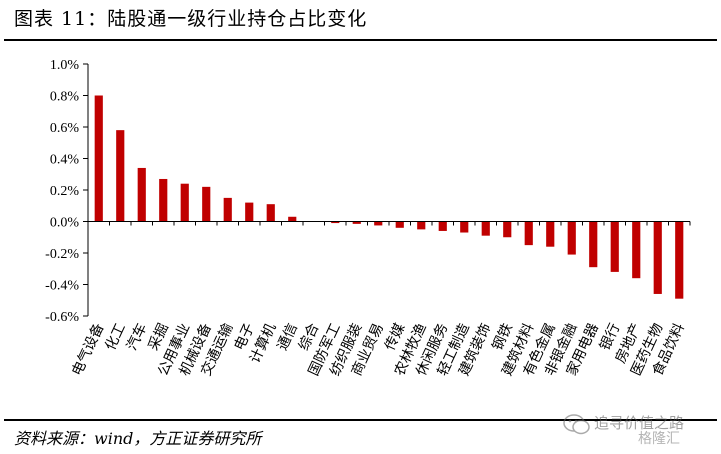  Describe the element at coordinates (191, 19) in the screenshot. I see `figure-title: 图表 11：陆股通一级行业持仓占比变化` at that location.